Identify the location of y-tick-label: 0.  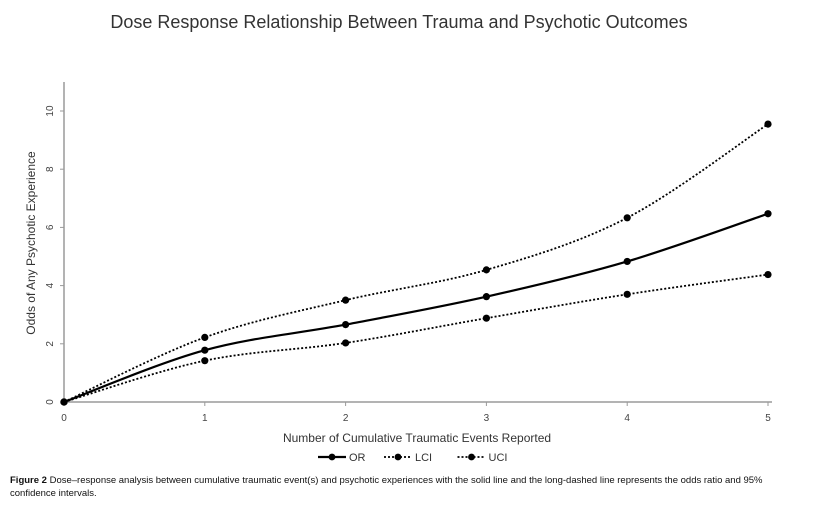
(50, 402).